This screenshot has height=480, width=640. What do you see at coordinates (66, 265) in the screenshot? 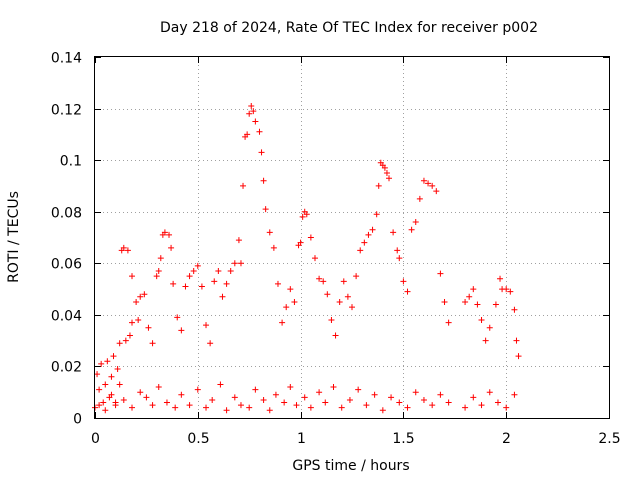
I see `y-tick-label: 0.06` at bounding box center [66, 265].